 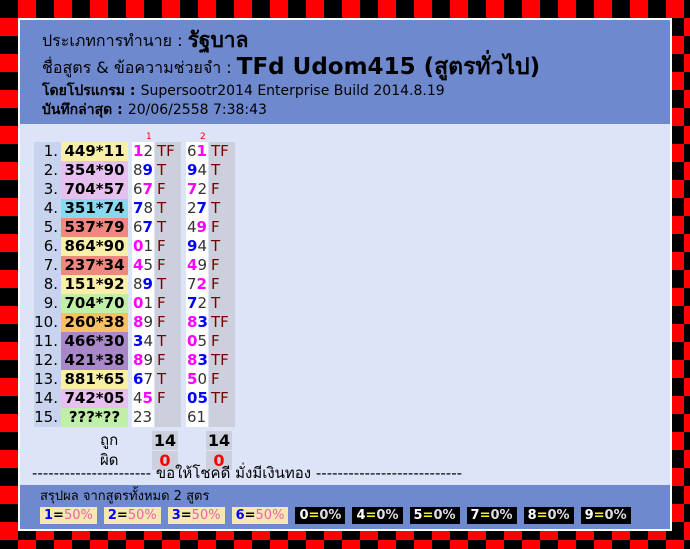 What do you see at coordinates (388, 67) in the screenshot?
I see `formula-value: TFd Udom415 (สูตรทั่วไป)` at bounding box center [388, 67].